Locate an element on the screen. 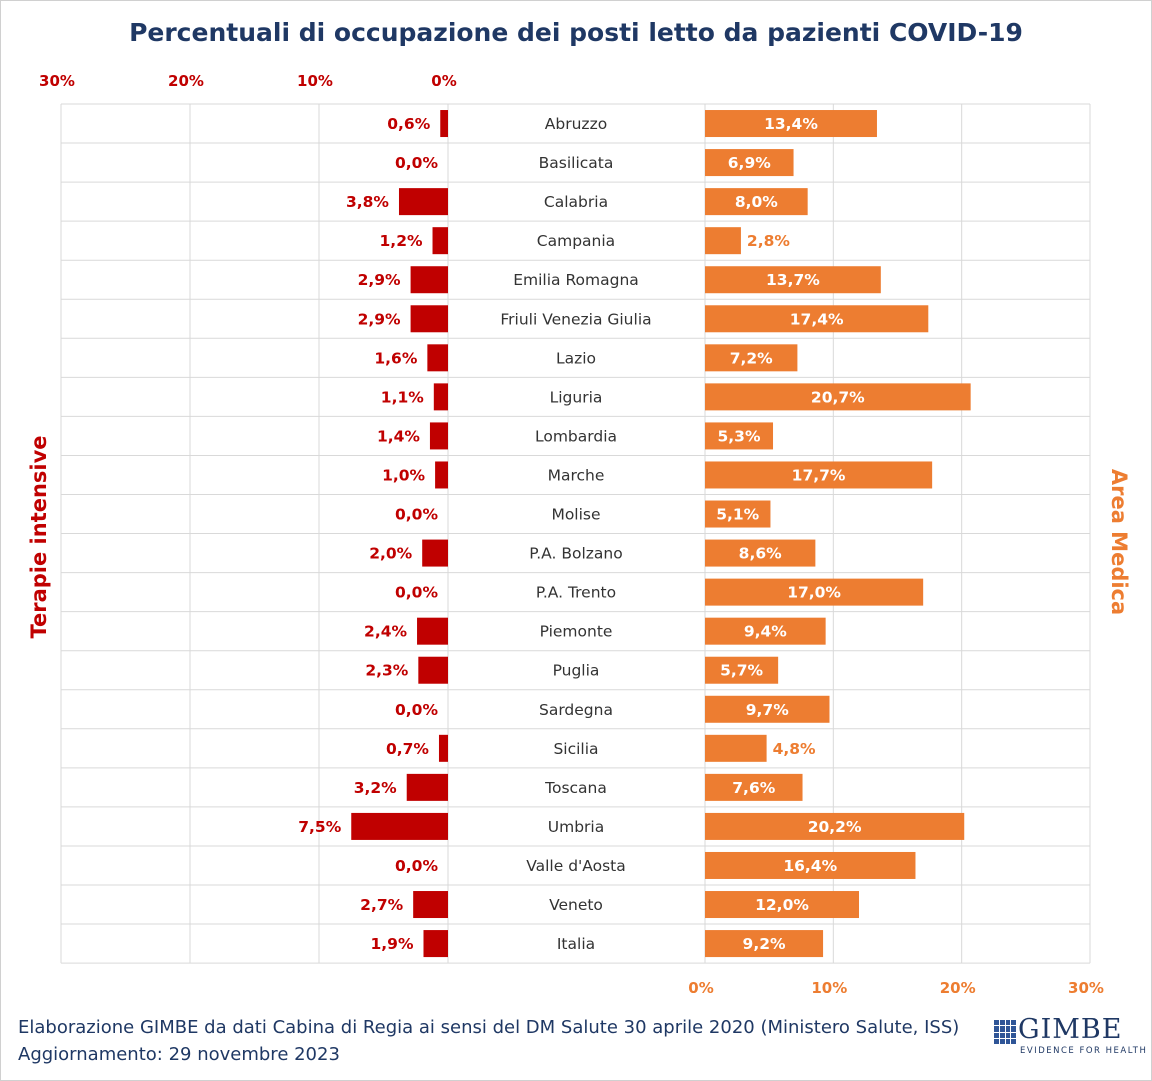 The height and width of the screenshot is (1081, 1152). right-data-label: 5,7% is located at coordinates (741, 671).